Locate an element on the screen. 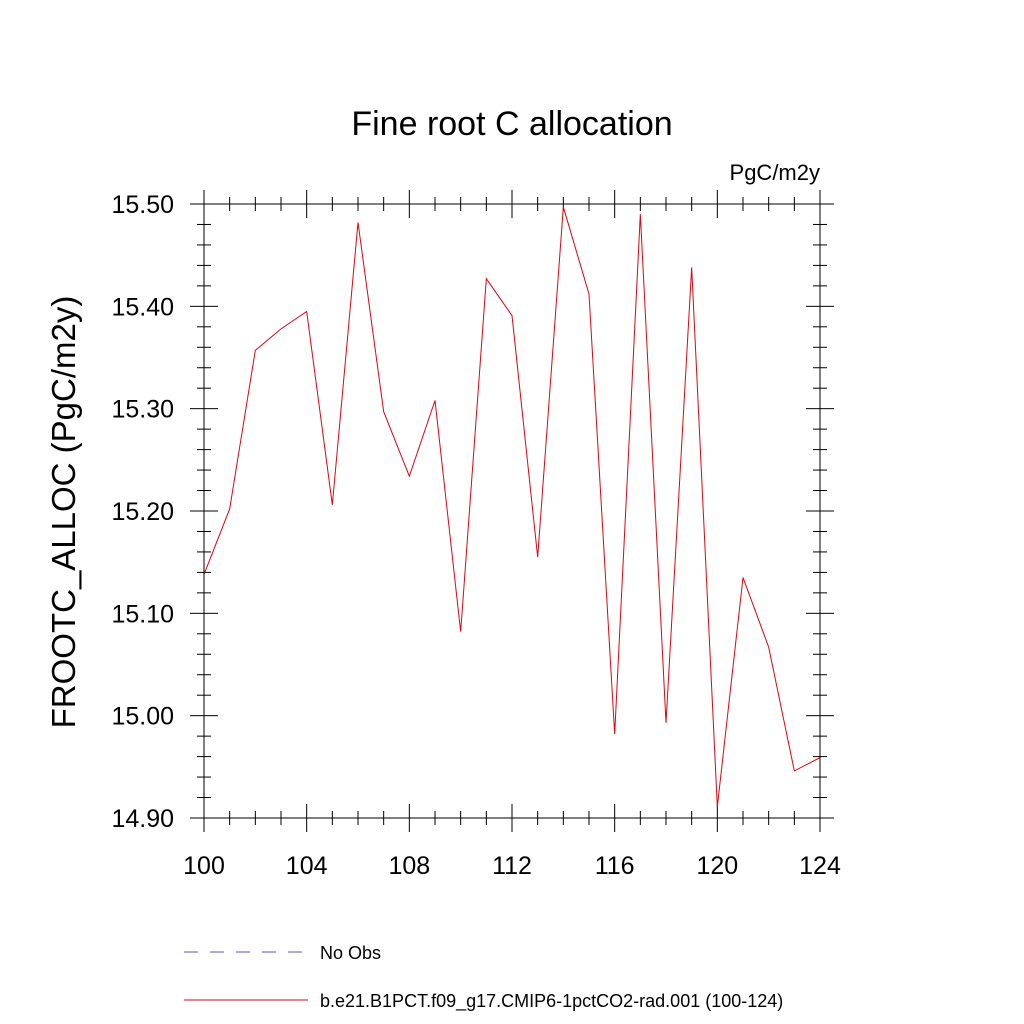 Image resolution: width=1024 pixels, height=1024 pixels. chart-title: Fine root C allocation is located at coordinates (511, 124).